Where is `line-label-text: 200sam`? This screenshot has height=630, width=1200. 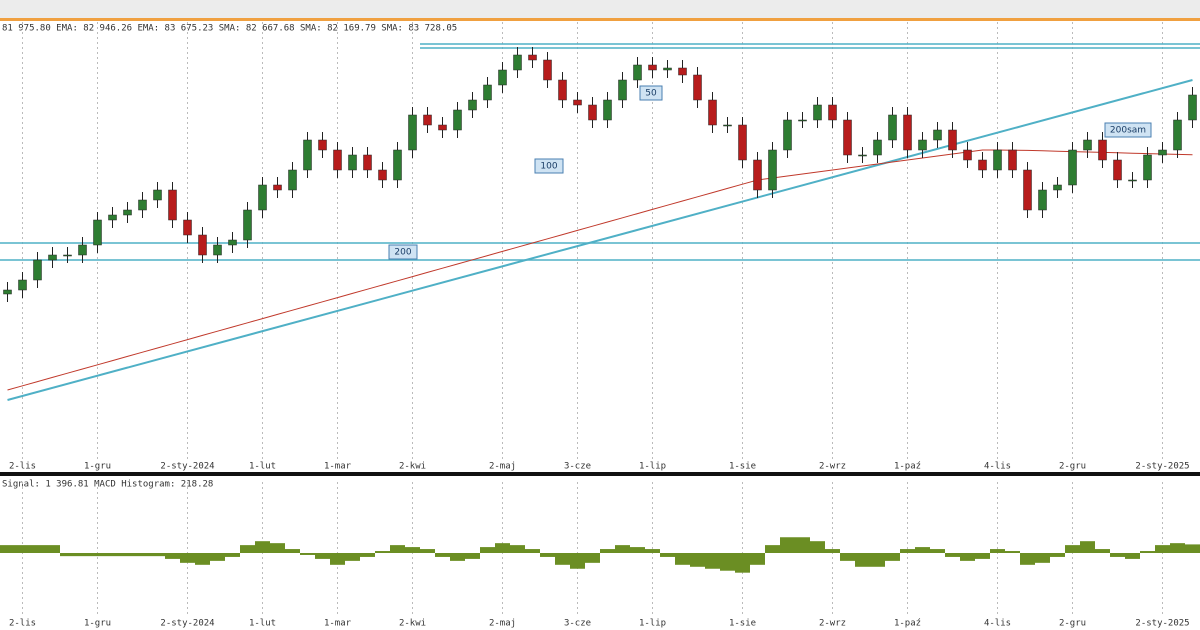
line-label-text: 200sam is located at coordinates (1128, 131).